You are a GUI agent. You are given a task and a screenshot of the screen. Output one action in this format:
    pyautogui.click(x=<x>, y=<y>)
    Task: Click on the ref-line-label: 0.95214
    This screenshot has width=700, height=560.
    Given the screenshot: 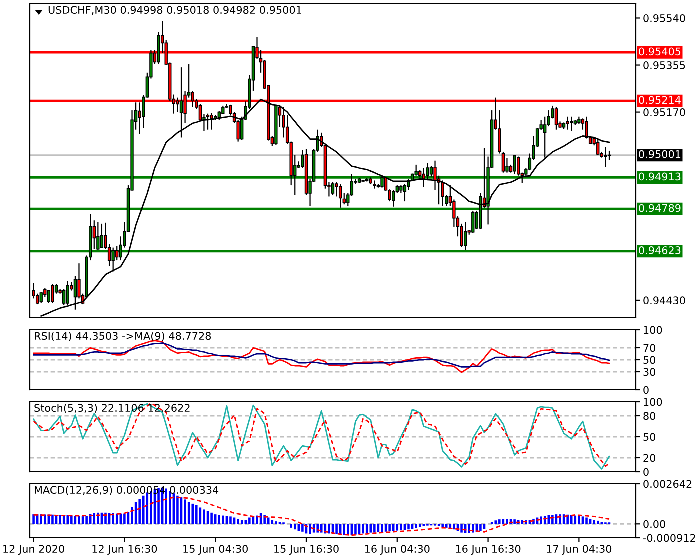 What is the action you would take?
    pyautogui.click(x=660, y=100)
    